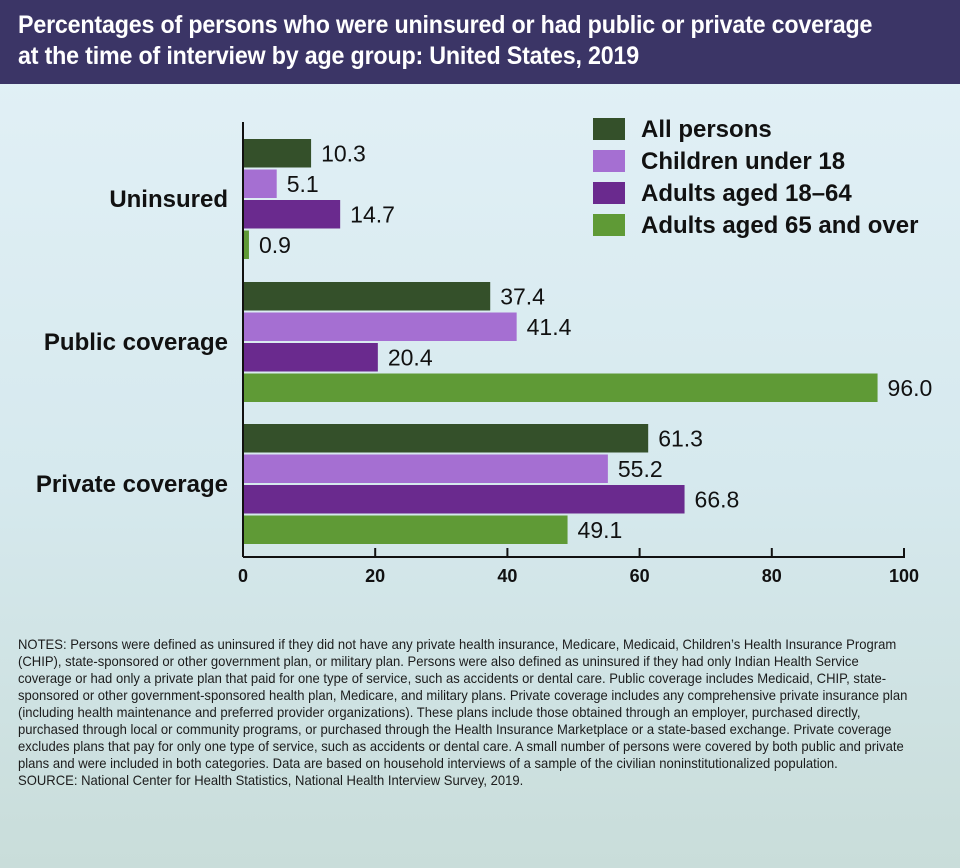 Image resolution: width=960 pixels, height=868 pixels. I want to click on legend-label: Children under 18, so click(743, 161).